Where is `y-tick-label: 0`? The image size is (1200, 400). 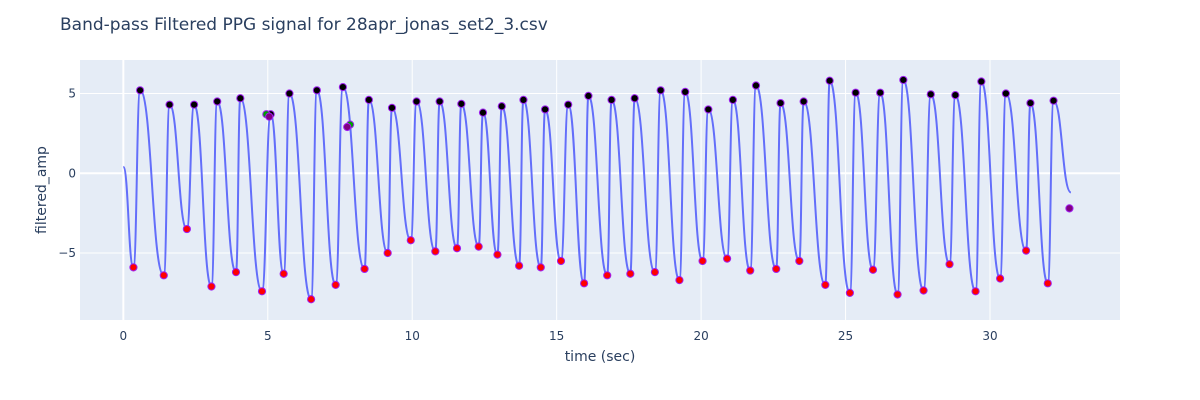 y-tick-label: 0 is located at coordinates (72, 173).